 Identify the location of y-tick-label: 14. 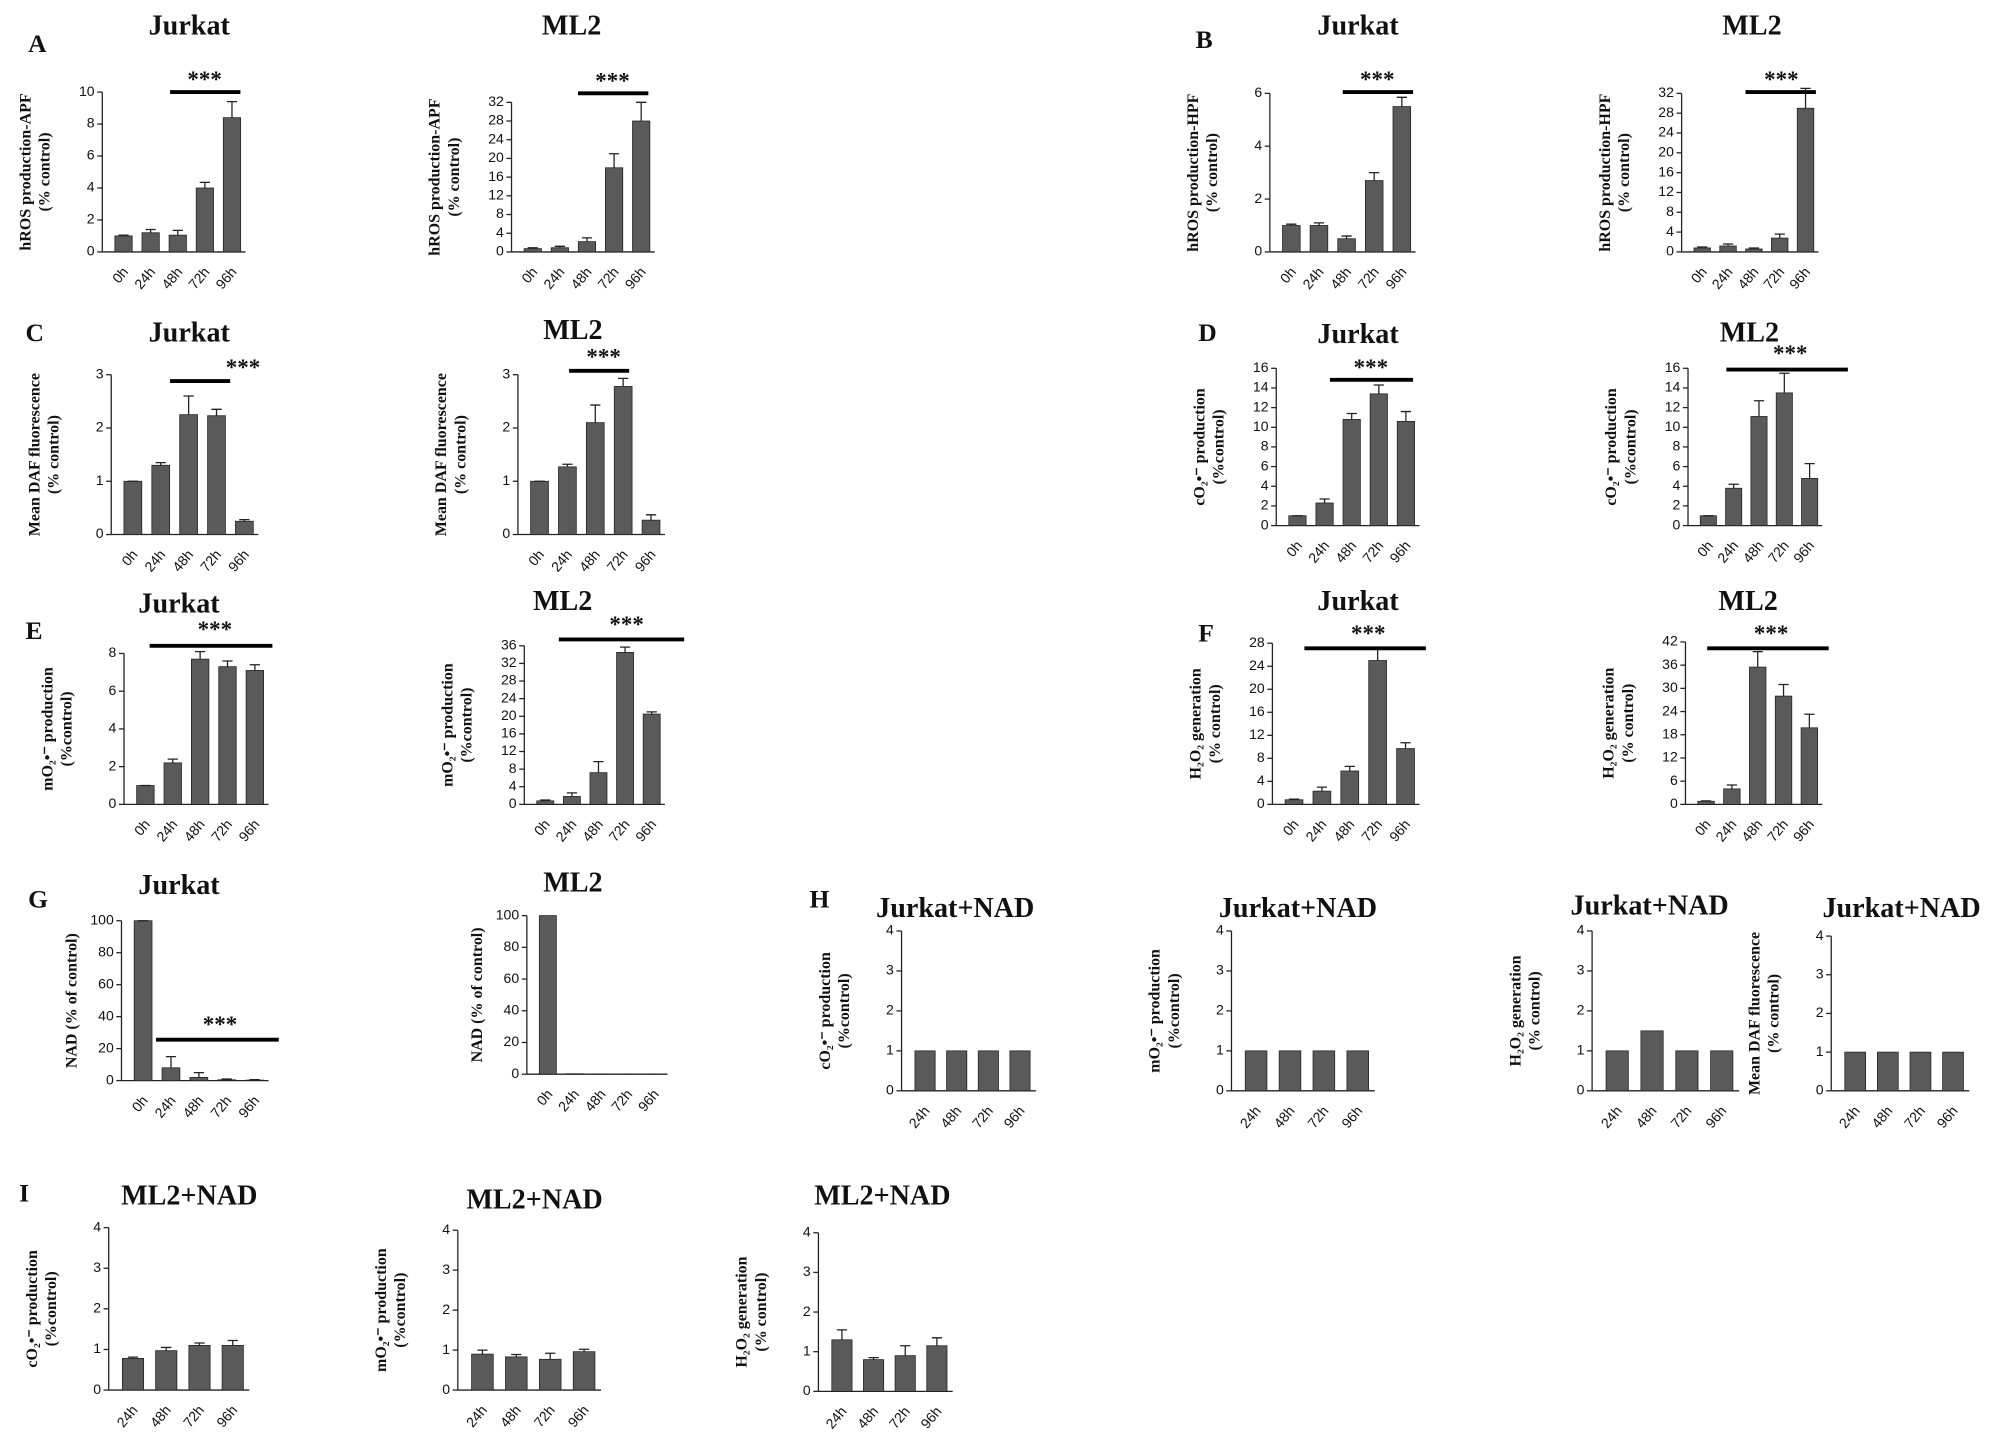
(1261, 387).